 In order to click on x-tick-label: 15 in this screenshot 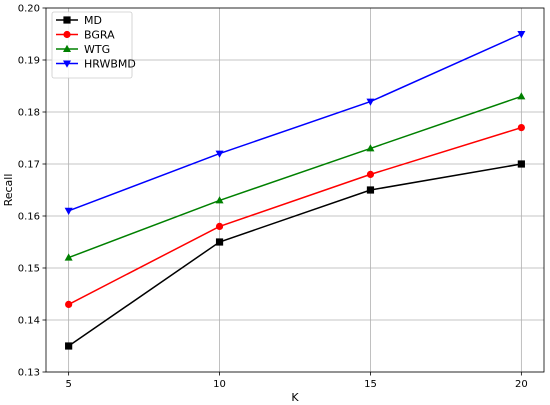, I will do `click(370, 384)`.